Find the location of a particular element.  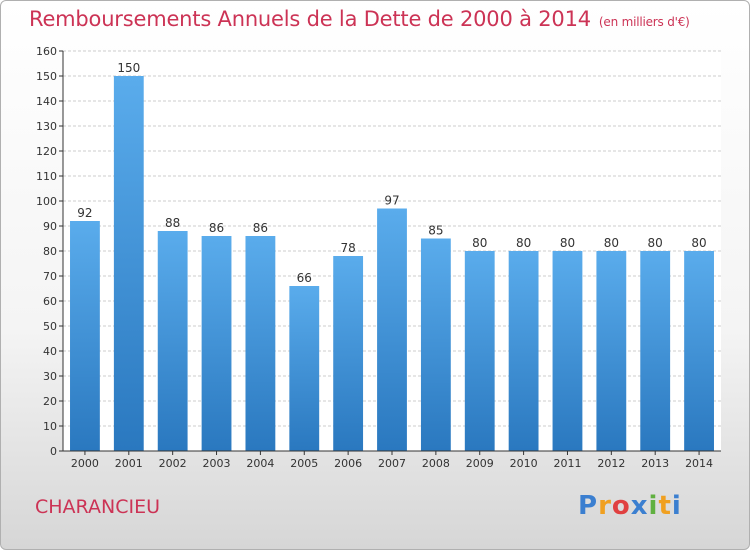

y-tick-label: 120 is located at coordinates (46, 151).